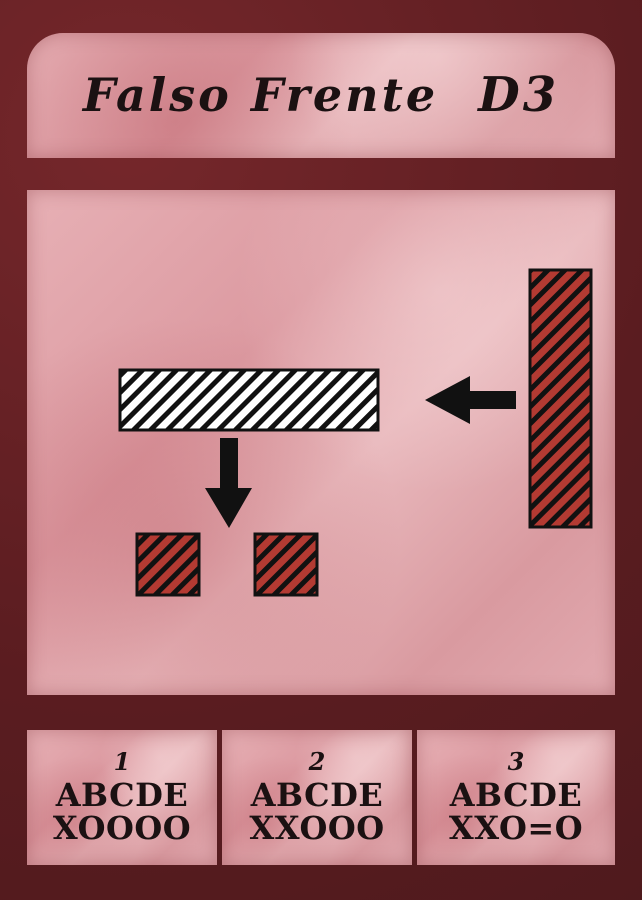 This screenshot has height=900, width=642. I want to click on red-striped-tall-bar, so click(560, 398).